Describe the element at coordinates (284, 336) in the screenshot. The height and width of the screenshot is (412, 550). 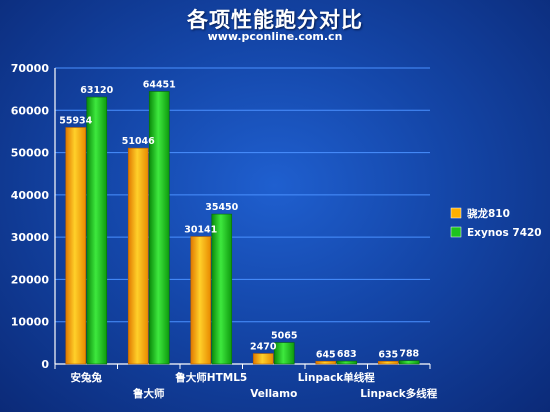
I see `data-label: 5065` at that location.